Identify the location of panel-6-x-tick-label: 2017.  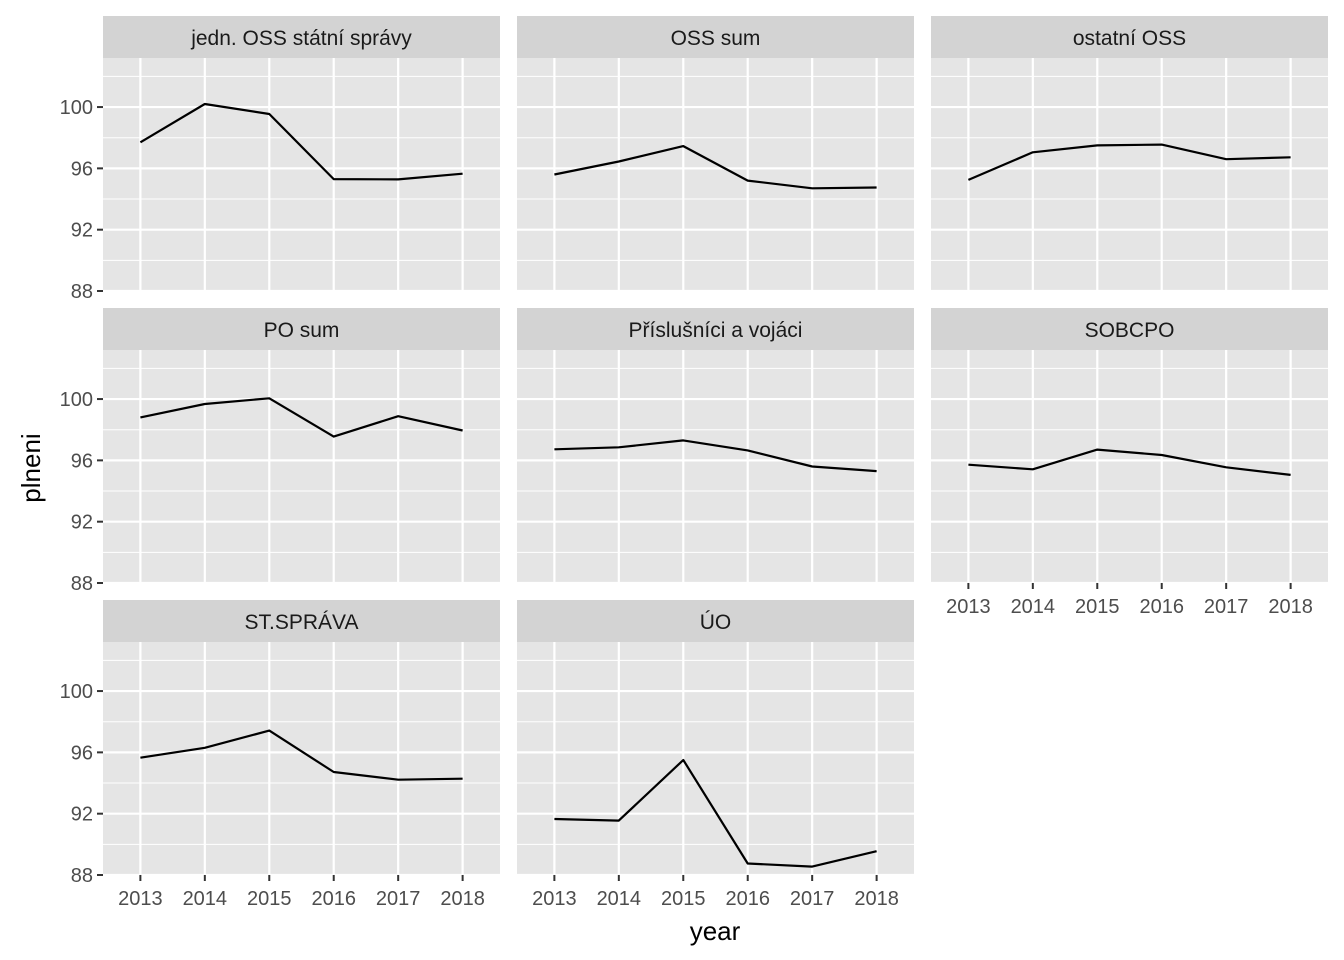
(1226, 607).